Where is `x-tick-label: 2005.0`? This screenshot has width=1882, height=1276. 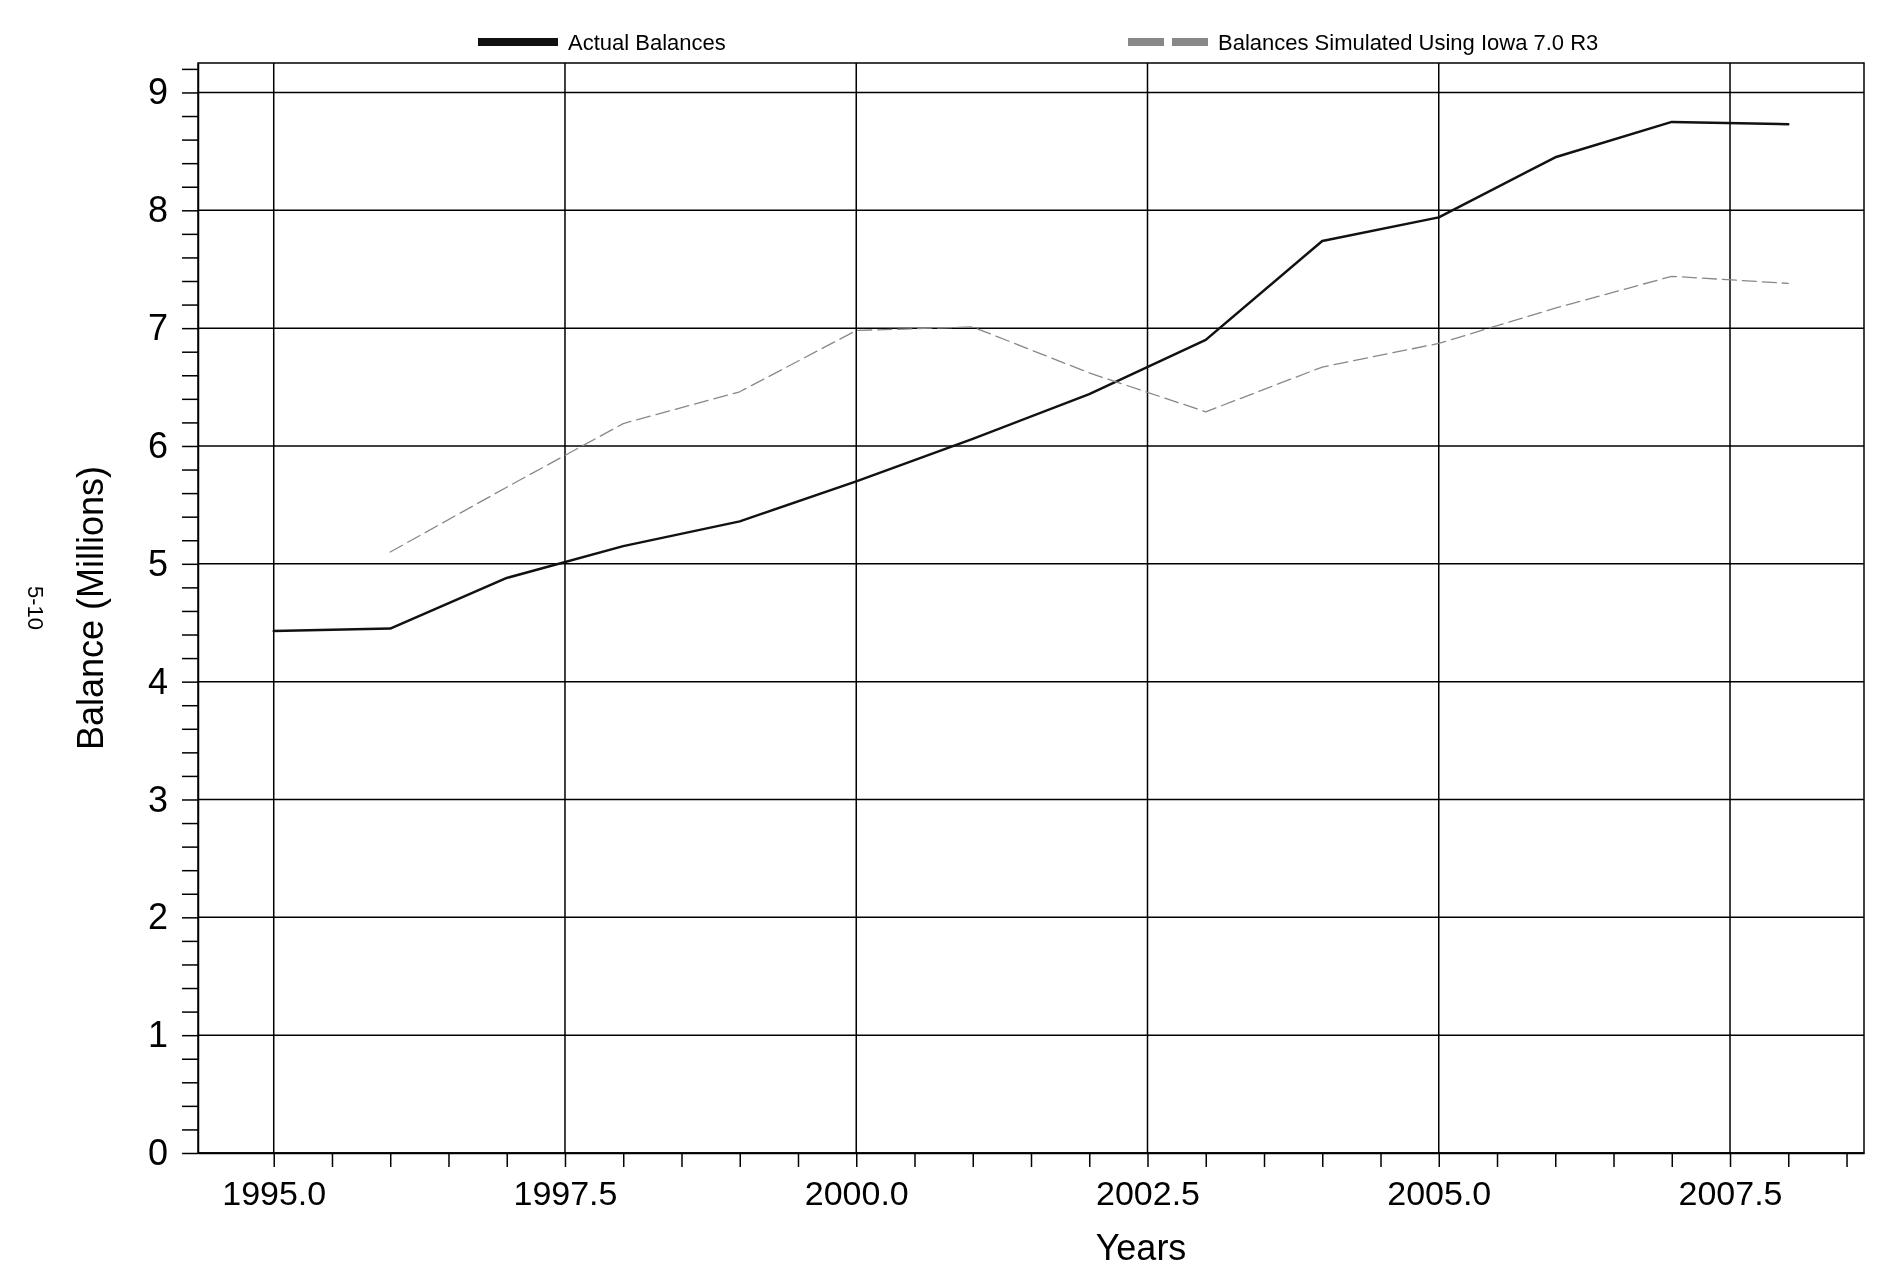
x-tick-label: 2005.0 is located at coordinates (1439, 1193).